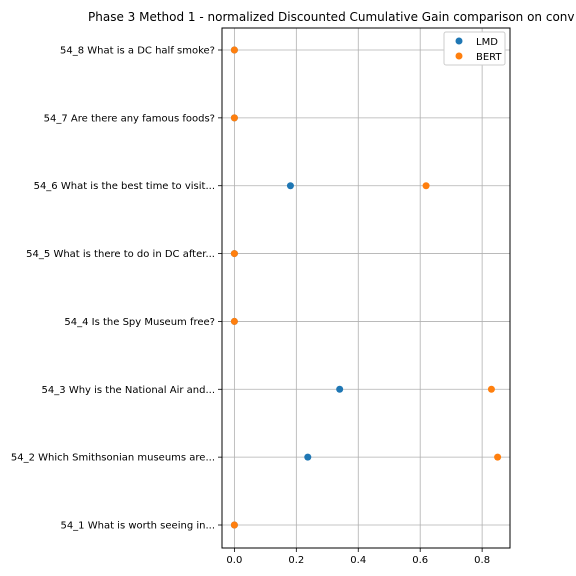  I want to click on x-axis: 0.0 0.2 0.4 0.6 0.8, so click(358, 557).